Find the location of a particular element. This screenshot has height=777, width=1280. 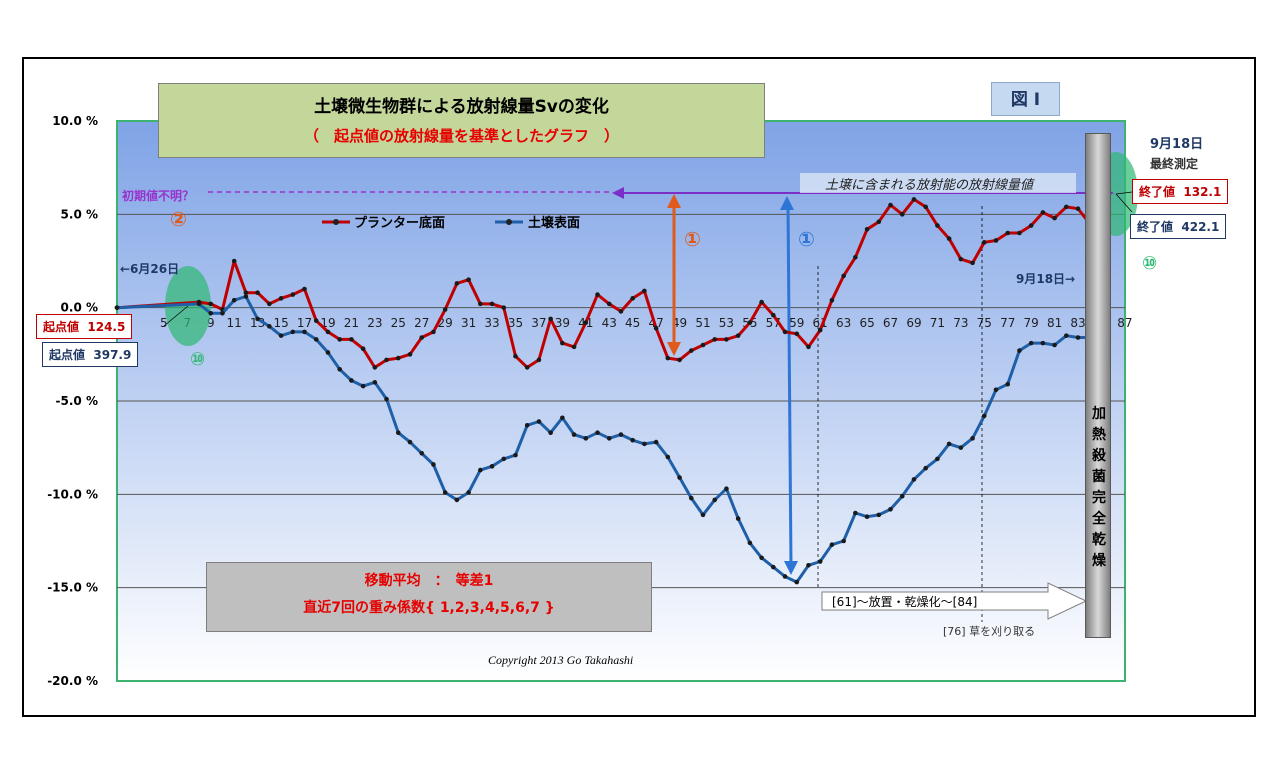

end-red-leader is located at coordinates (1124, 193).